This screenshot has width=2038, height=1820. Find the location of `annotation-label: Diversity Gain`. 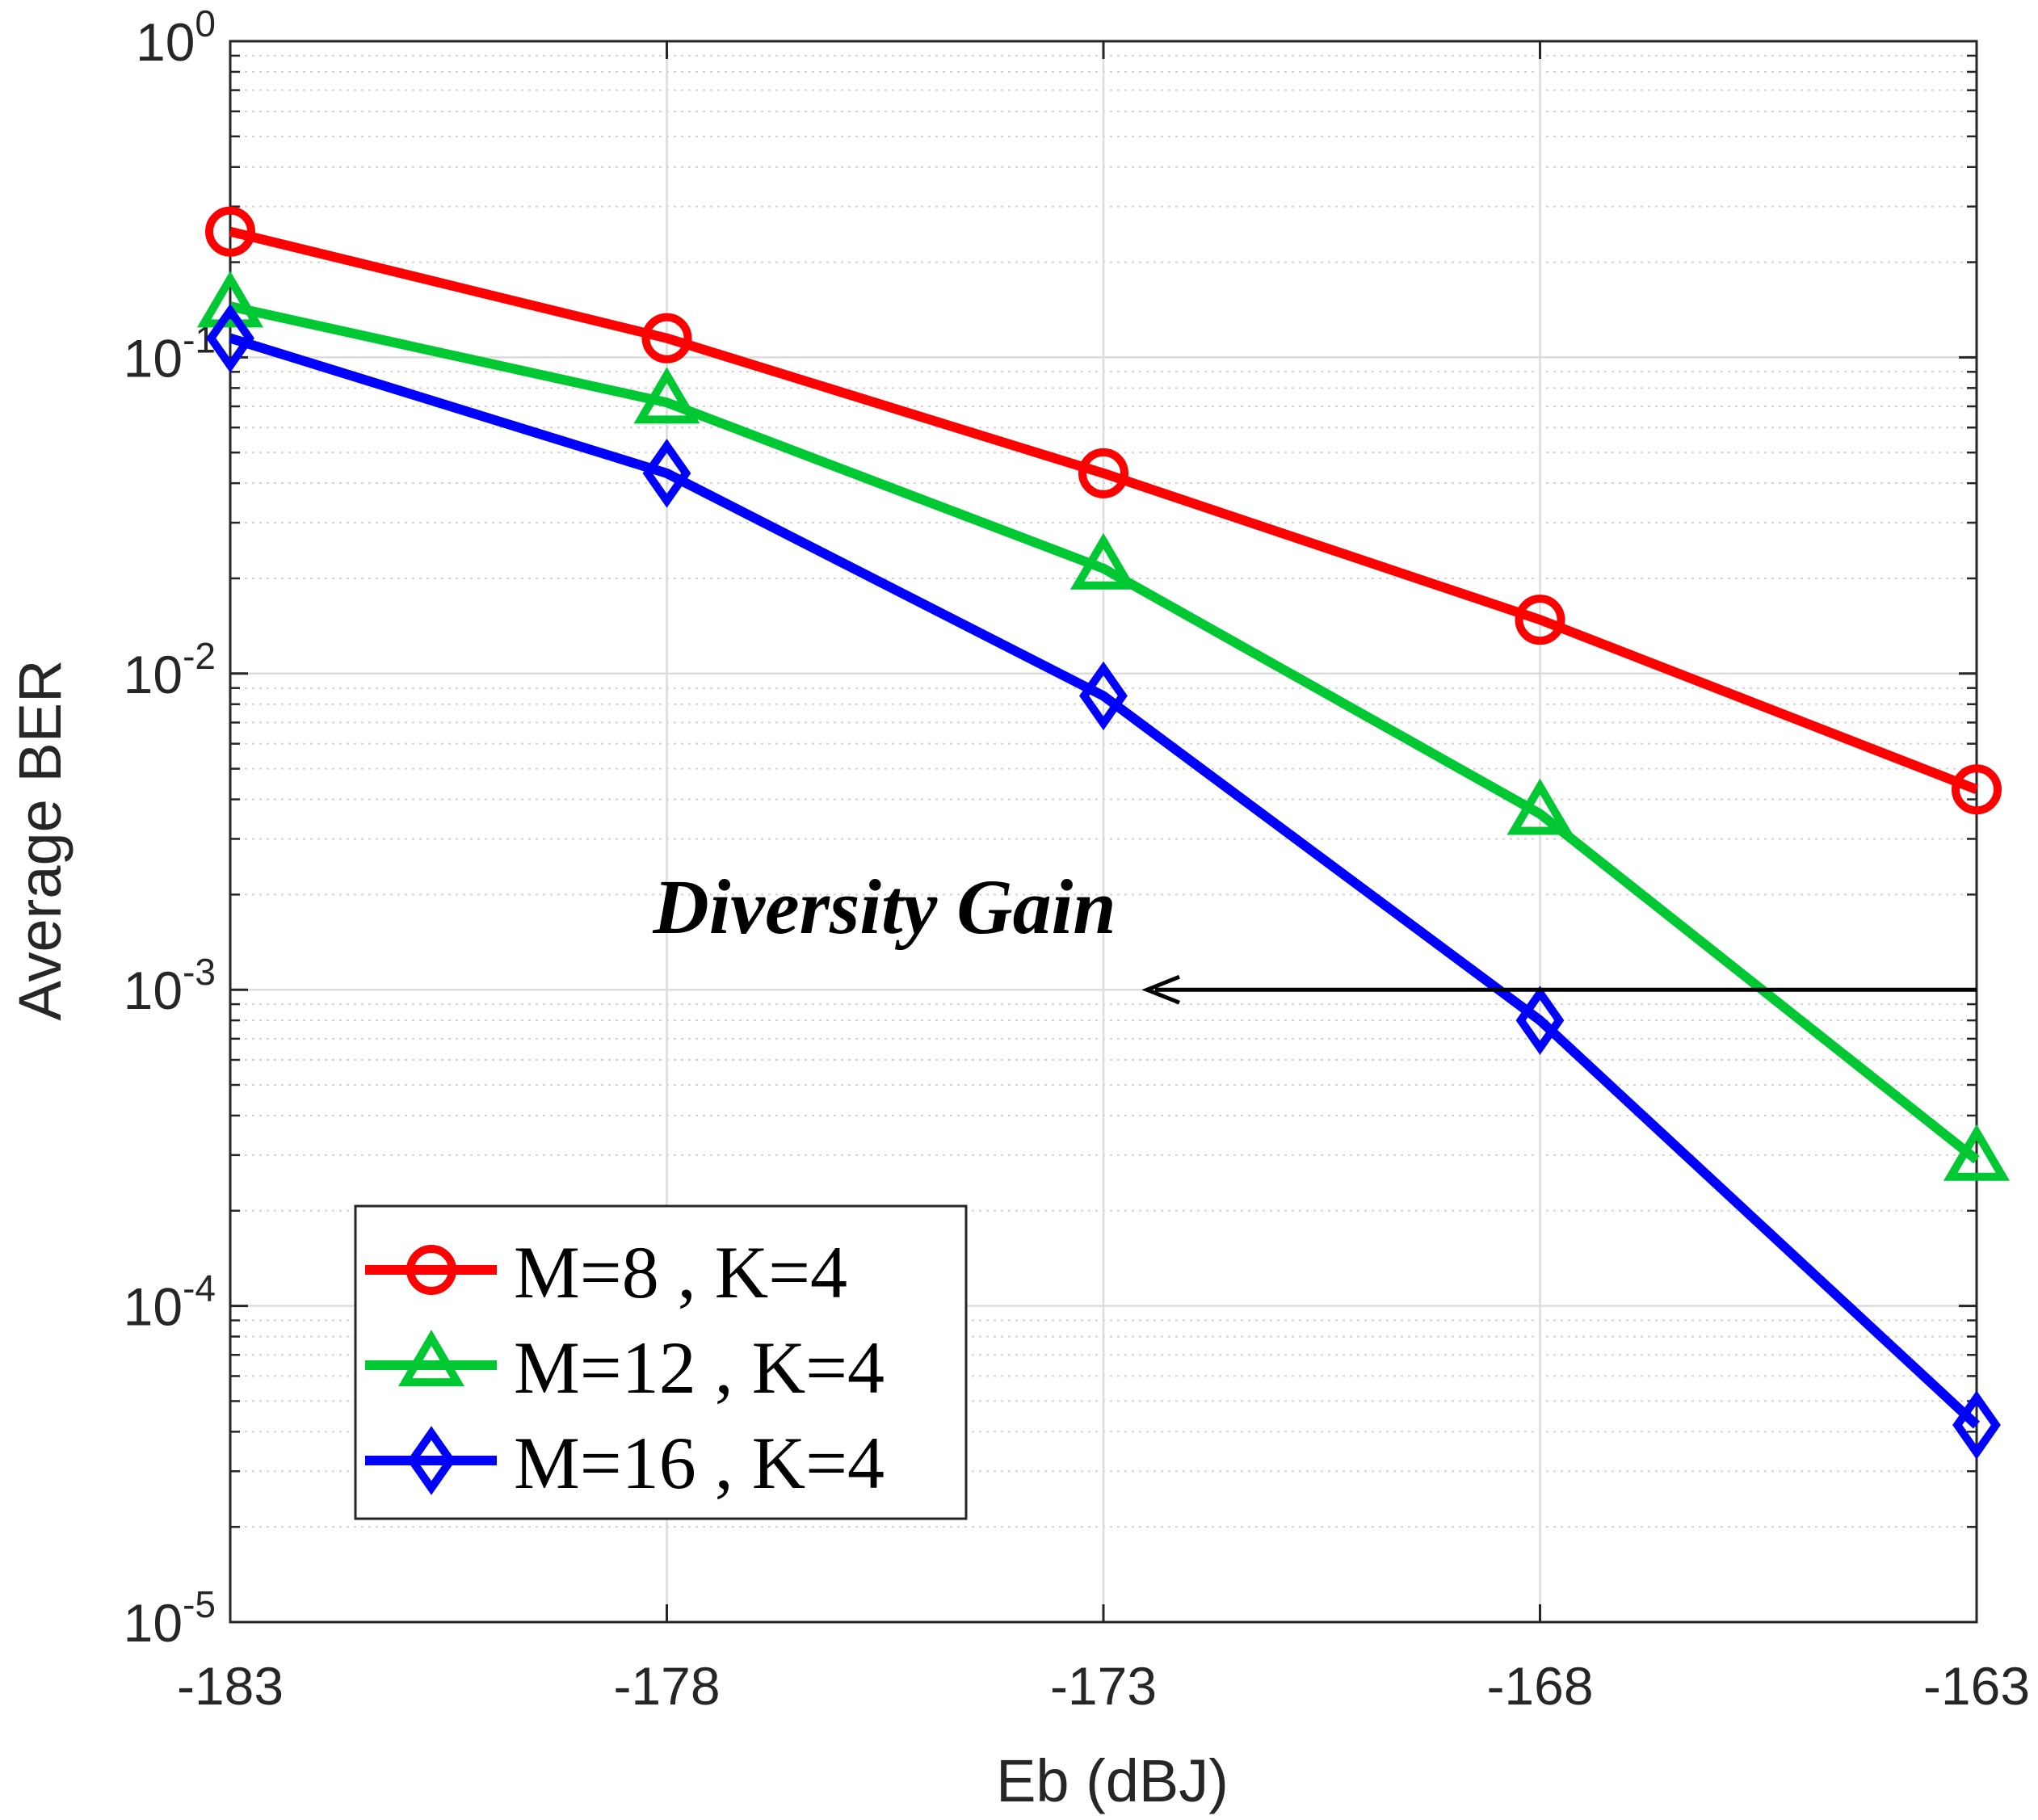

annotation-label: Diversity Gain is located at coordinates (884, 907).